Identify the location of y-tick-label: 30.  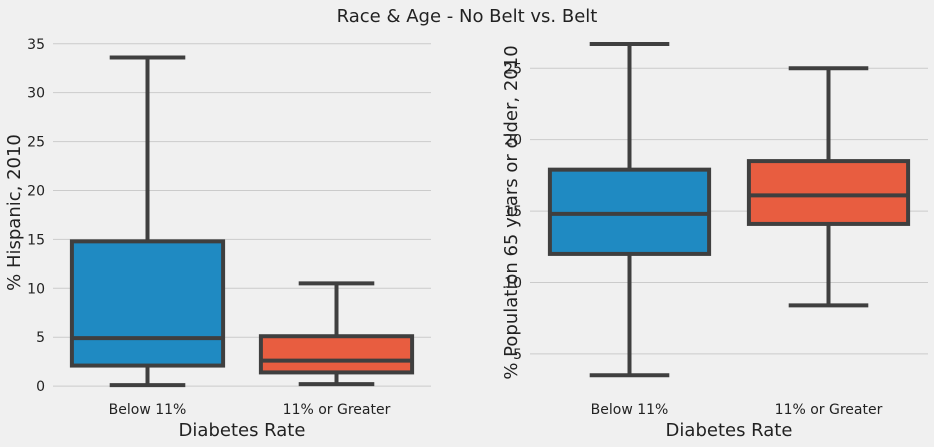
(36, 94).